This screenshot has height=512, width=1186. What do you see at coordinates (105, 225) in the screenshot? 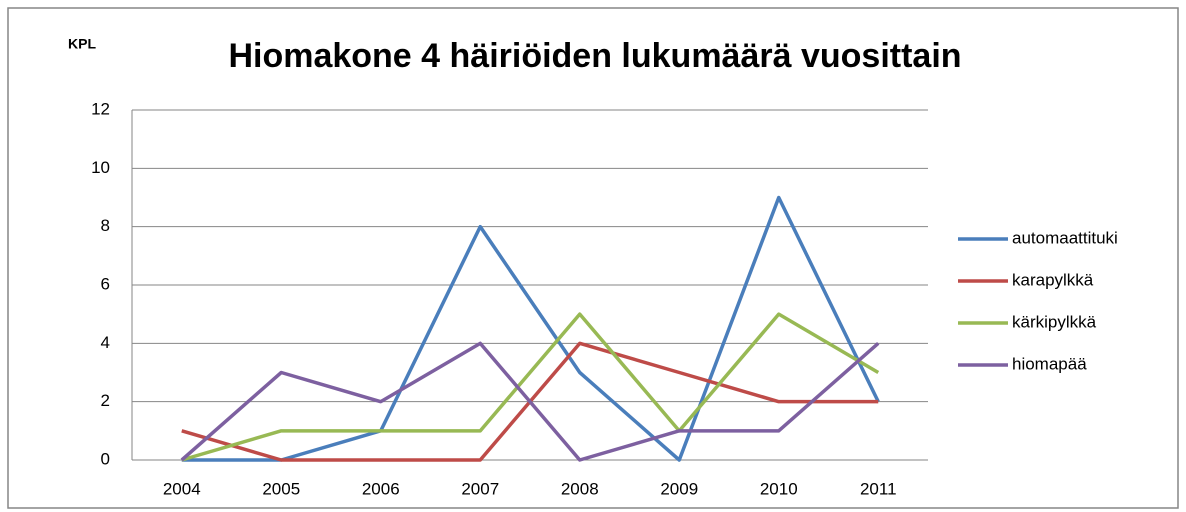
I see `y-tick-label: 8` at bounding box center [105, 225].